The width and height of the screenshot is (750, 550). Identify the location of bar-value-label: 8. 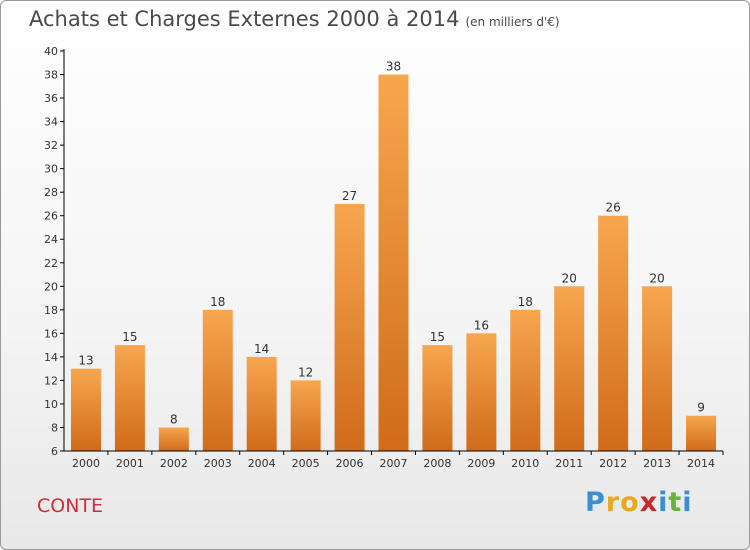
(174, 419).